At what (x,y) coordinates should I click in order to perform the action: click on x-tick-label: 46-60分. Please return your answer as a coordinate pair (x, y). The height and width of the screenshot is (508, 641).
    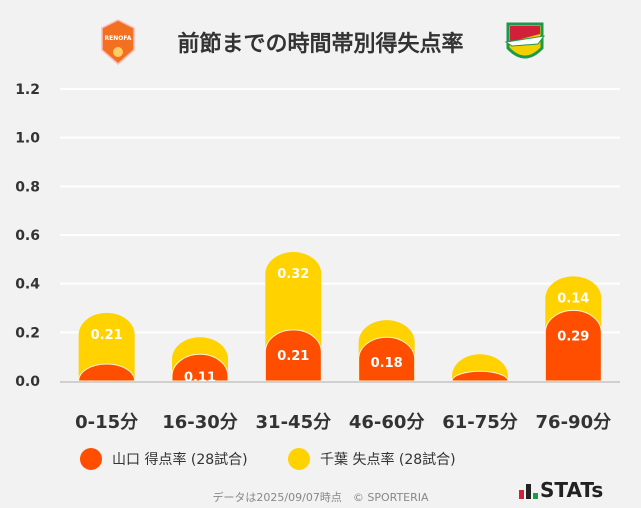
    Looking at the image, I should click on (387, 422).